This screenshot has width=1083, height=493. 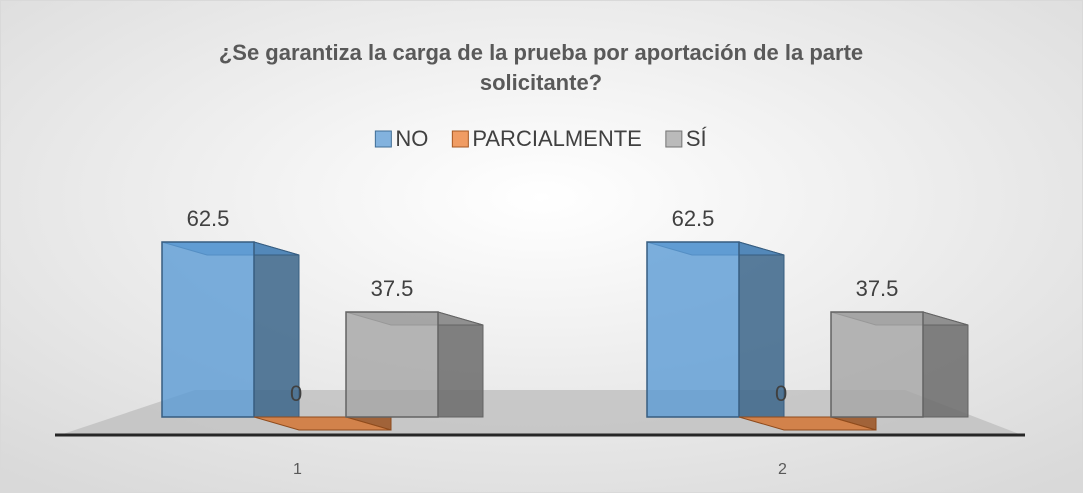 I want to click on legend-label: NO, so click(x=411, y=138).